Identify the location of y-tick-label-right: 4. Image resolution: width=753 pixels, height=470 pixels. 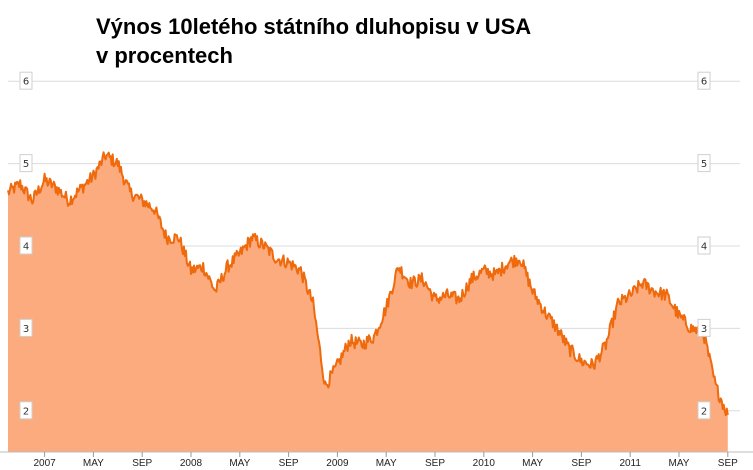
(704, 247).